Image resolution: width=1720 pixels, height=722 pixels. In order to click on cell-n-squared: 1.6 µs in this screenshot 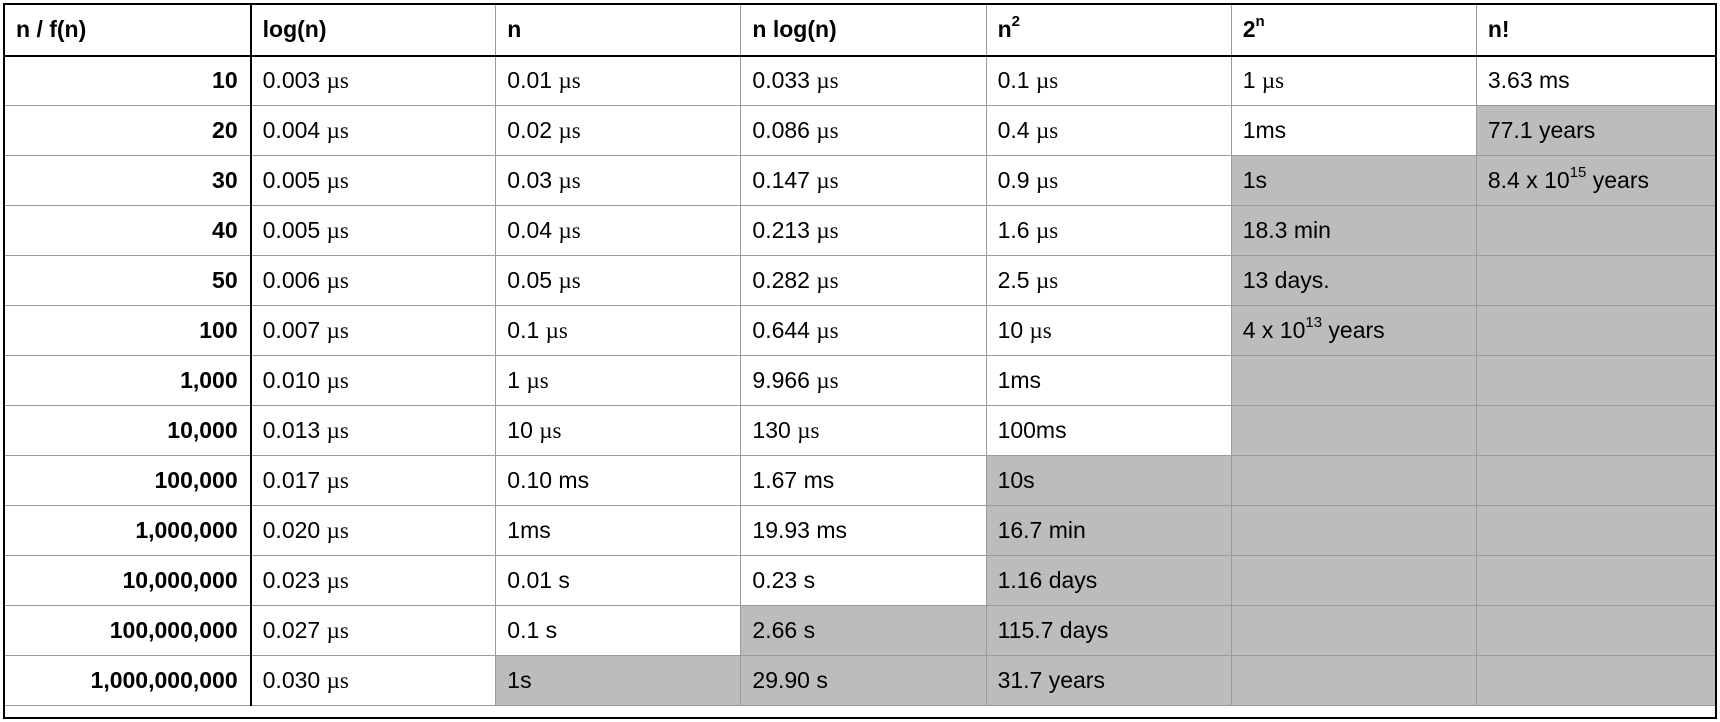, I will do `click(1108, 230)`.